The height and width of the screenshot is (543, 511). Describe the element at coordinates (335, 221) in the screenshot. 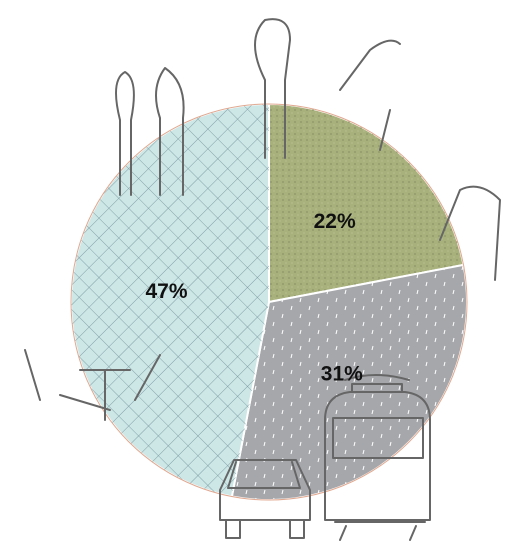

I see `slice-label: 22%` at that location.